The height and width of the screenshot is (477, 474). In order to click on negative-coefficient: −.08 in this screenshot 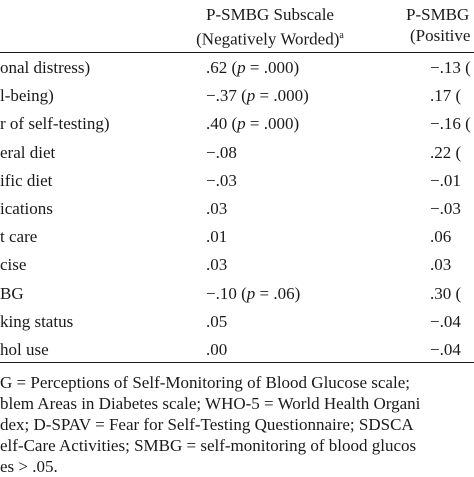, I will do `click(221, 152)`.